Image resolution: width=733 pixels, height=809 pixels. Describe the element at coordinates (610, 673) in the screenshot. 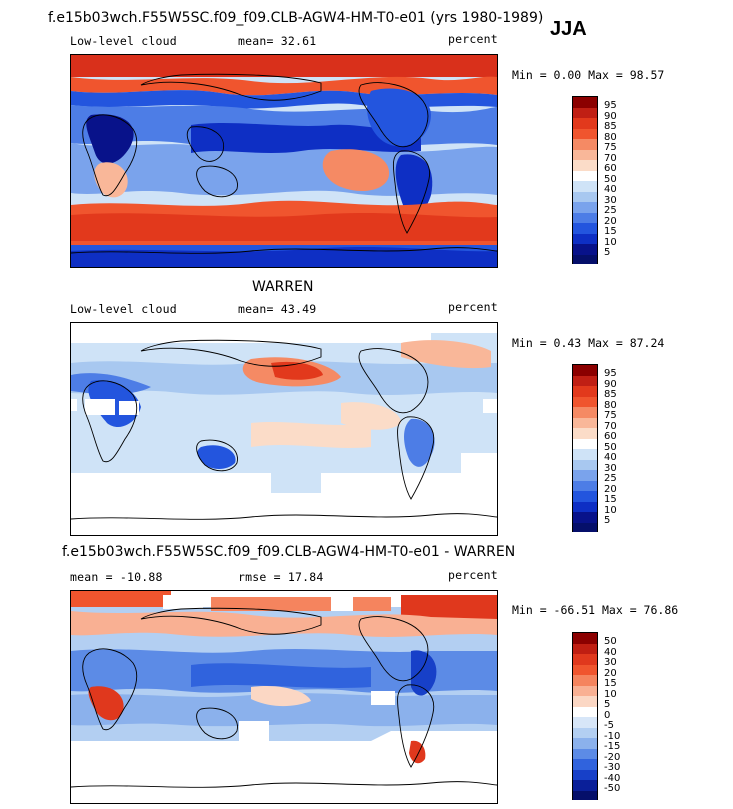

I see `panel3-tick: 20` at that location.